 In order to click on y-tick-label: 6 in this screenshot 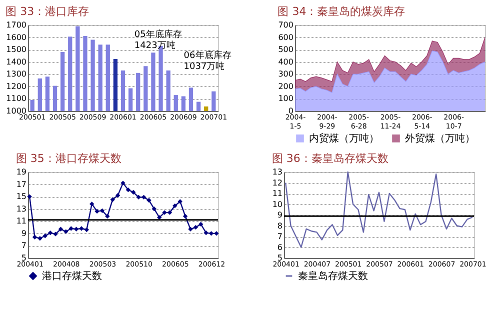, I will do `click(279, 247)`.